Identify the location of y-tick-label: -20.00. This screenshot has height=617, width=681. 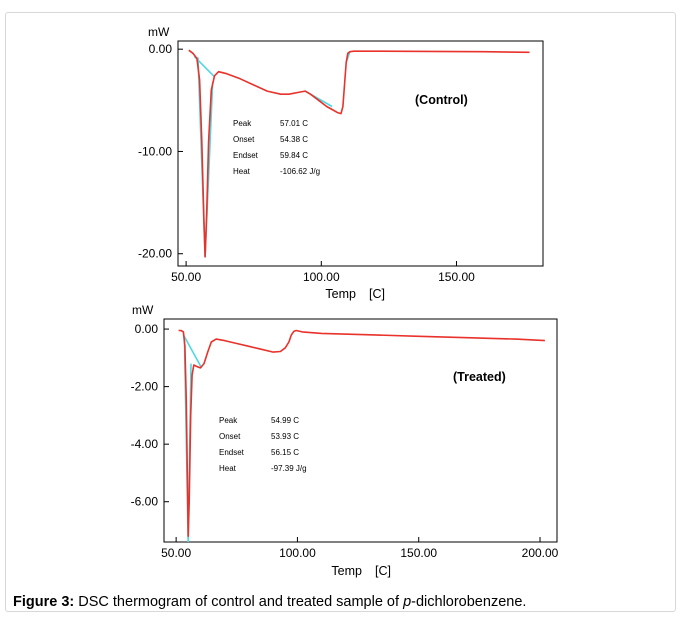
(155, 254).